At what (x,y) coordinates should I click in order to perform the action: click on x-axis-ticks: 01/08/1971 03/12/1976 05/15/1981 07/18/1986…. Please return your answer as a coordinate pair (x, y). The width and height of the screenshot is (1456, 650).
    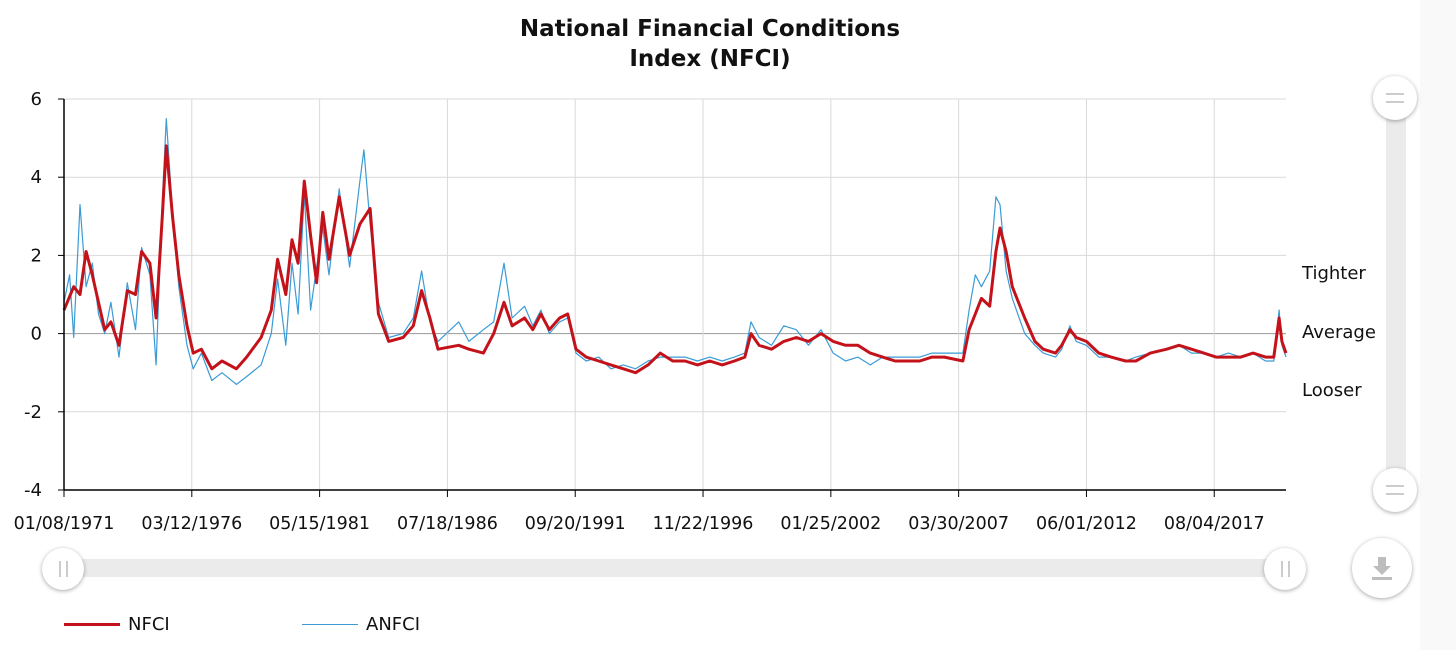
    Looking at the image, I should click on (639, 512).